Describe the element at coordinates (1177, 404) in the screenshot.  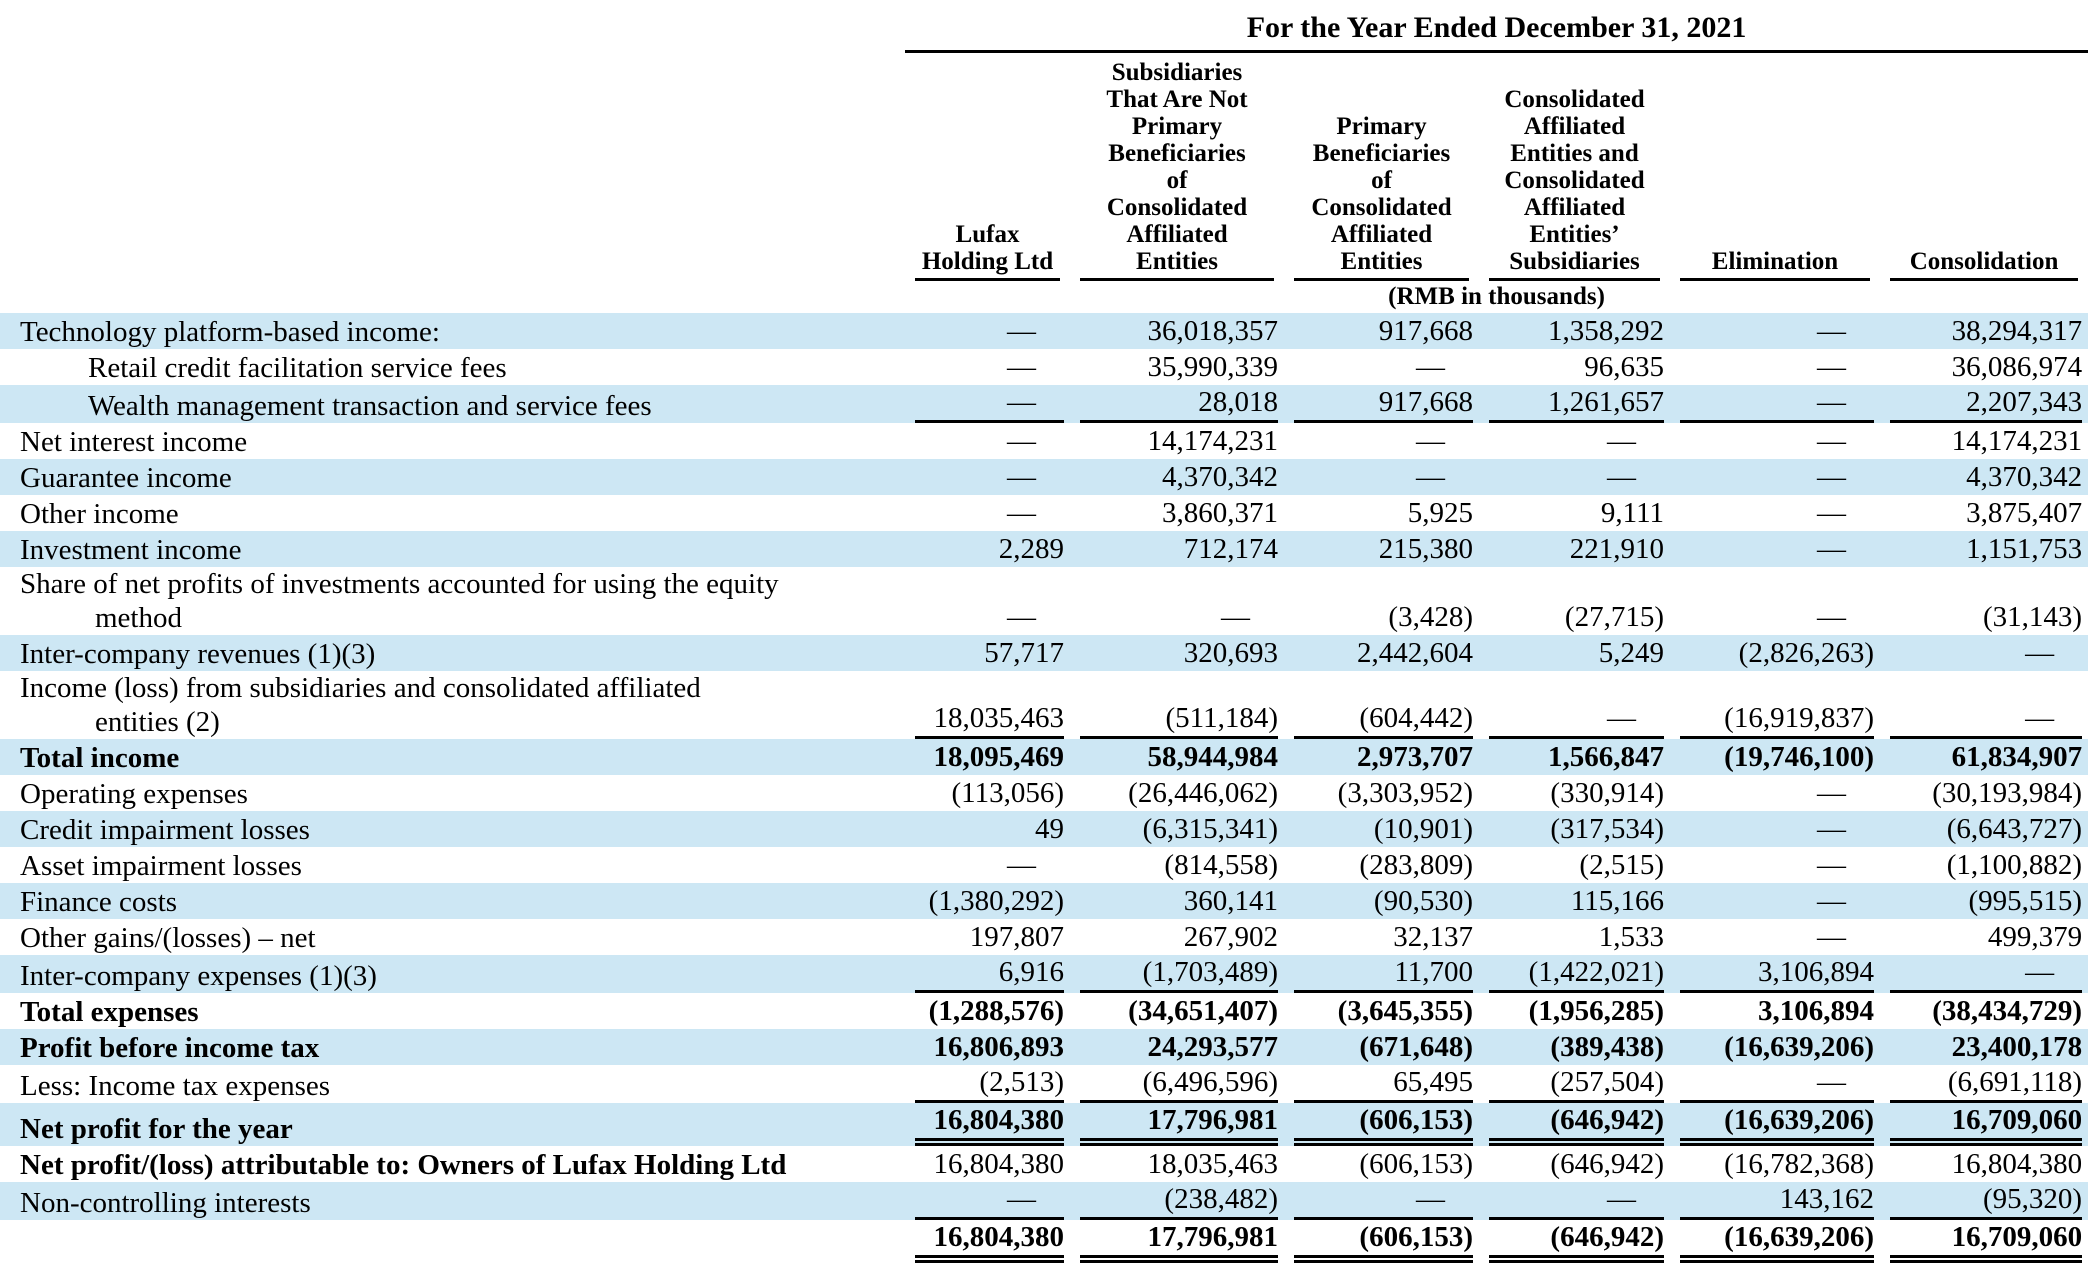
I see `cell-value: 28,018` at that location.